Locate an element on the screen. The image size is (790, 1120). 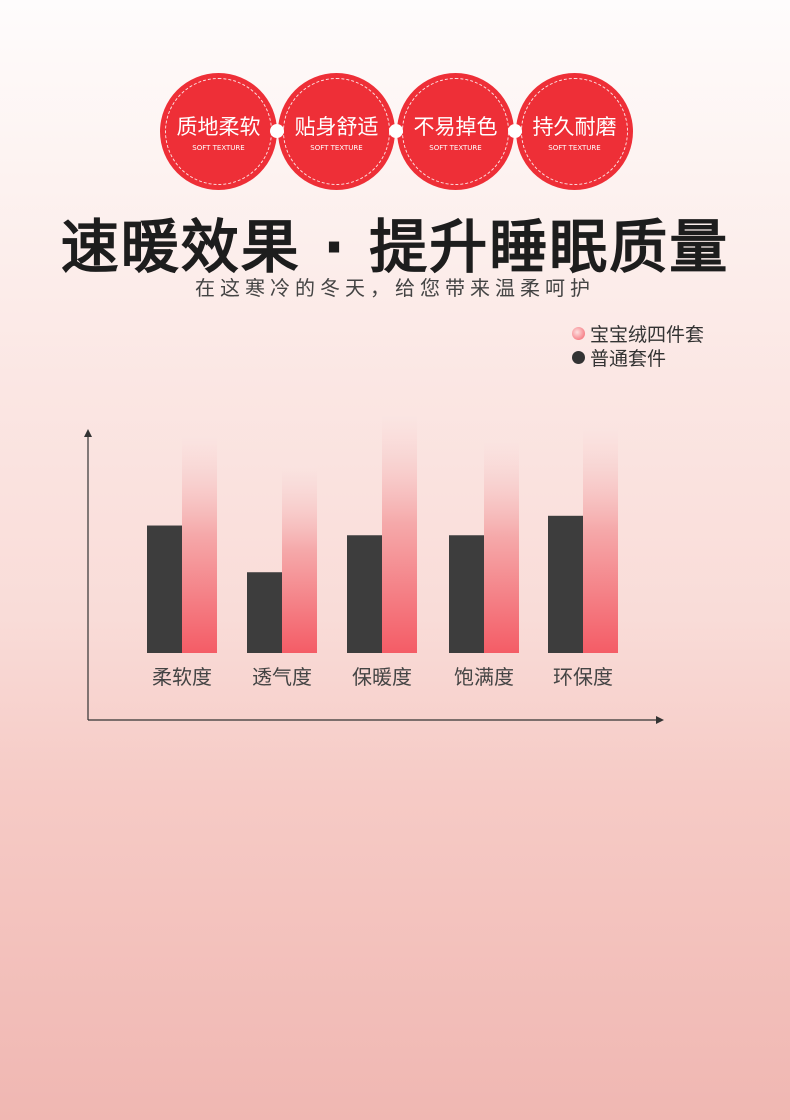
x-tick-label: 透气度 is located at coordinates (282, 677).